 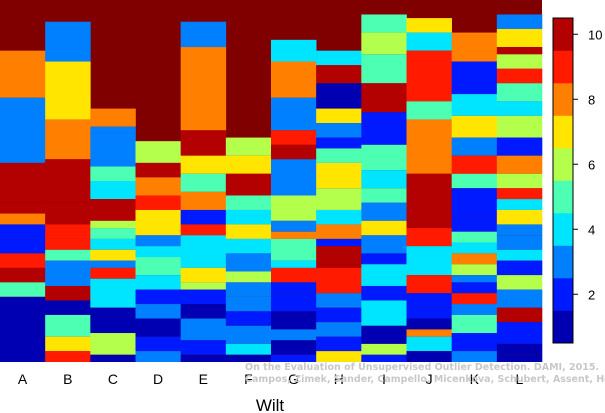 What do you see at coordinates (203, 379) in the screenshot?
I see `x-tick-label: E` at bounding box center [203, 379].